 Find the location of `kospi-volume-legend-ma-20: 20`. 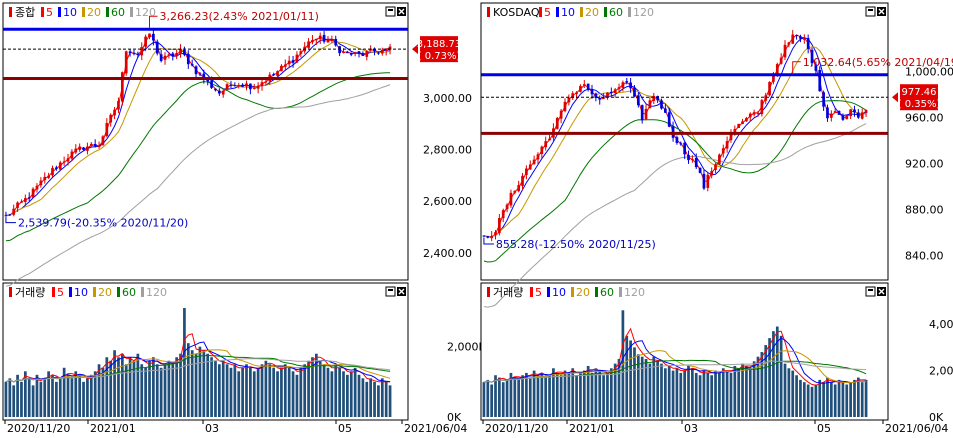

kospi-volume-legend-ma-20: 20 is located at coordinates (105, 292).